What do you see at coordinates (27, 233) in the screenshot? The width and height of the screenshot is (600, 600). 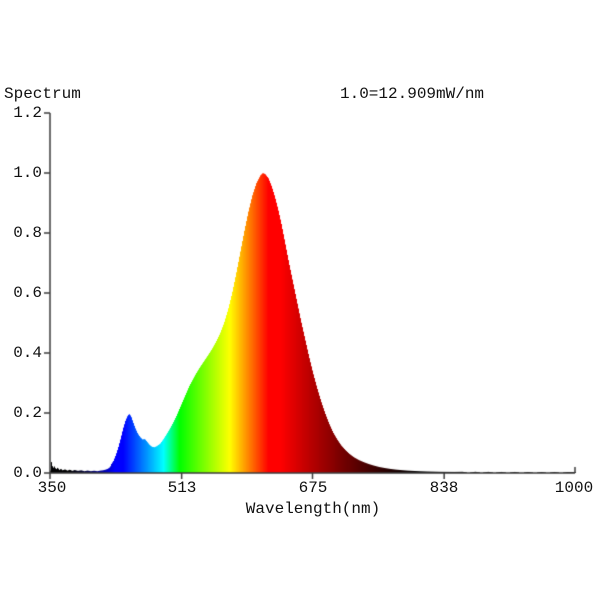 I see `y-tick-label: 0.8` at bounding box center [27, 233].